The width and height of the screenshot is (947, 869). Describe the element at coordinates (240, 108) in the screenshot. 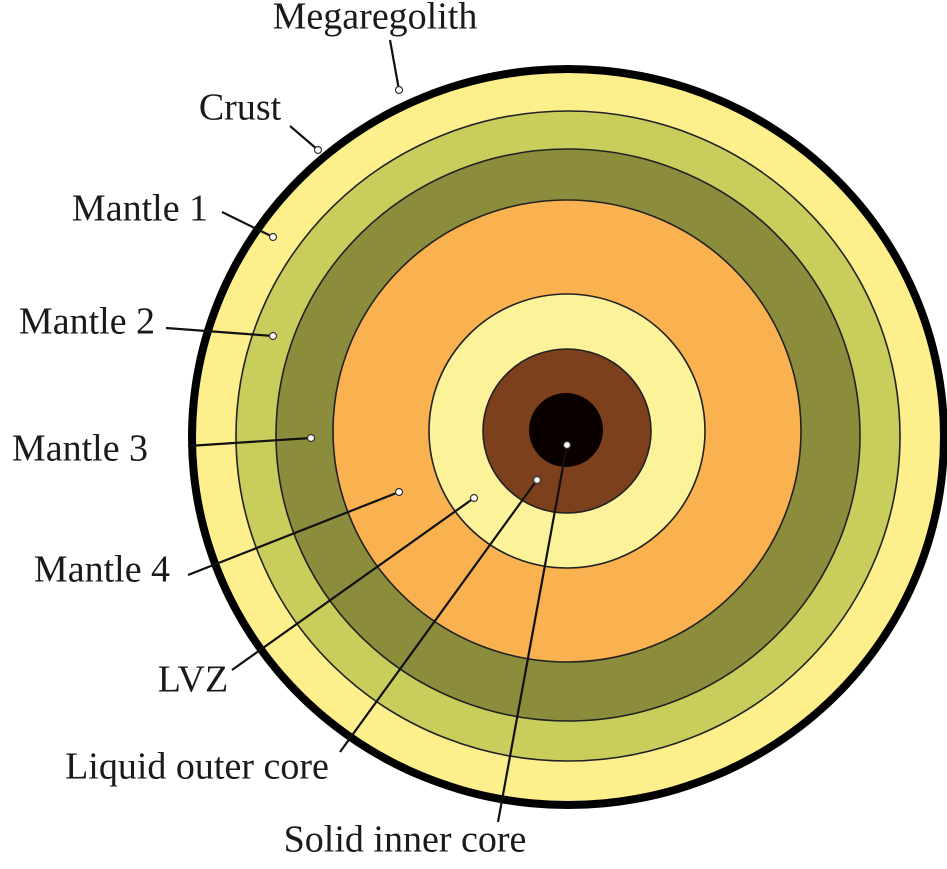

I see `layer-label: Crust` at that location.